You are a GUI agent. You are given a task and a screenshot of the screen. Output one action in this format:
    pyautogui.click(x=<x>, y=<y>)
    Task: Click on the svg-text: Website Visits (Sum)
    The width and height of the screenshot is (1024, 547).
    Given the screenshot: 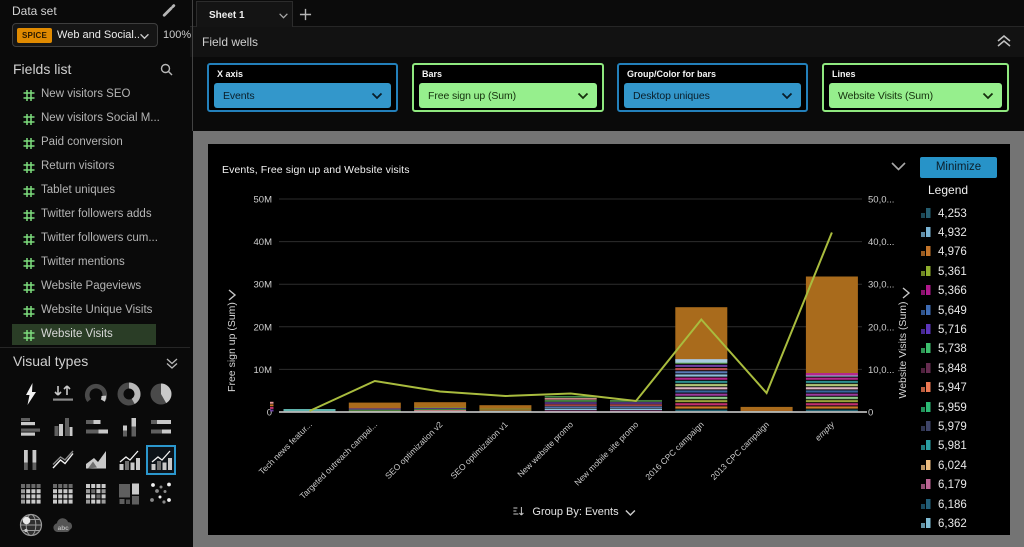 What is the action you would take?
    pyautogui.click(x=903, y=349)
    